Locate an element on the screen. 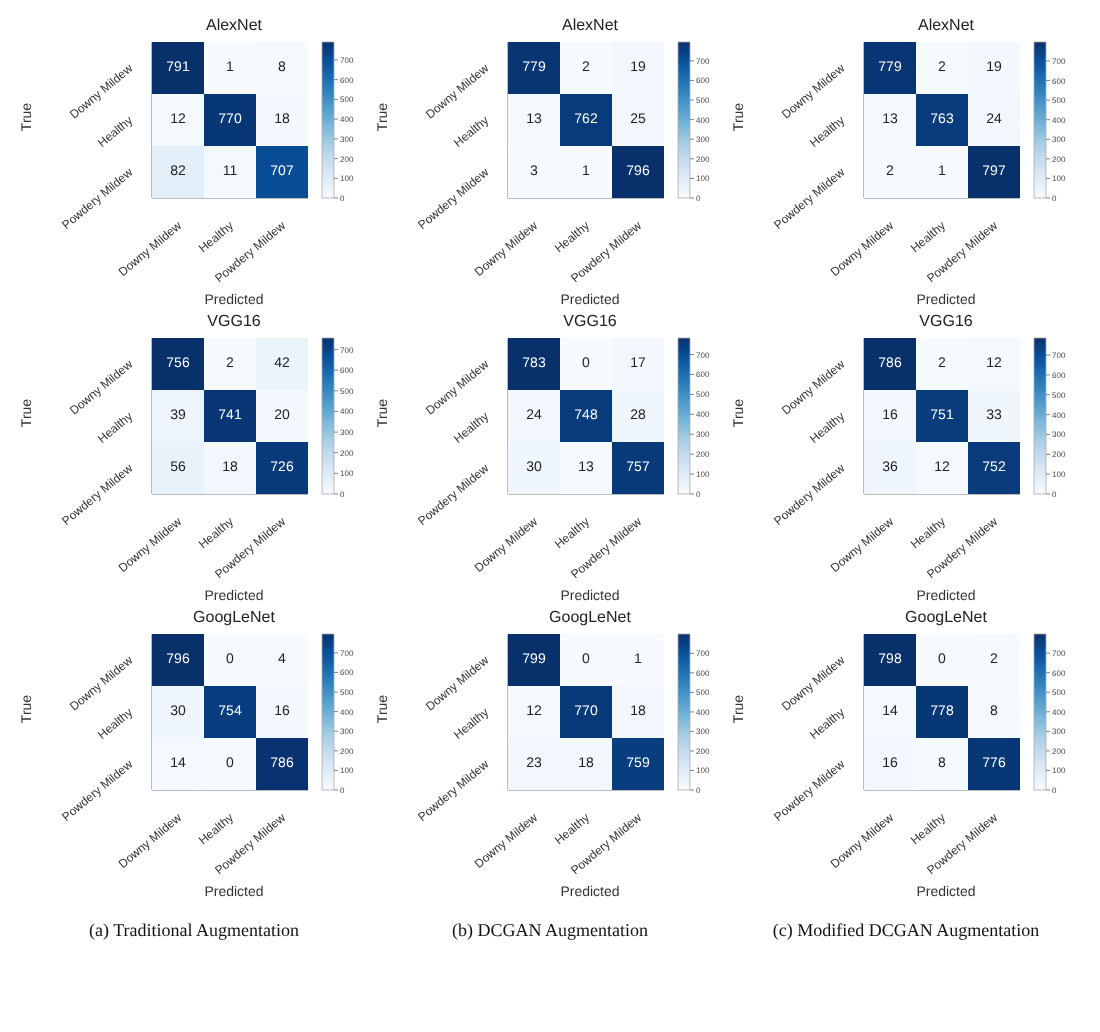 The image size is (1100, 1032). text: (c) Modified DCGAN Augmentation is located at coordinates (906, 930).